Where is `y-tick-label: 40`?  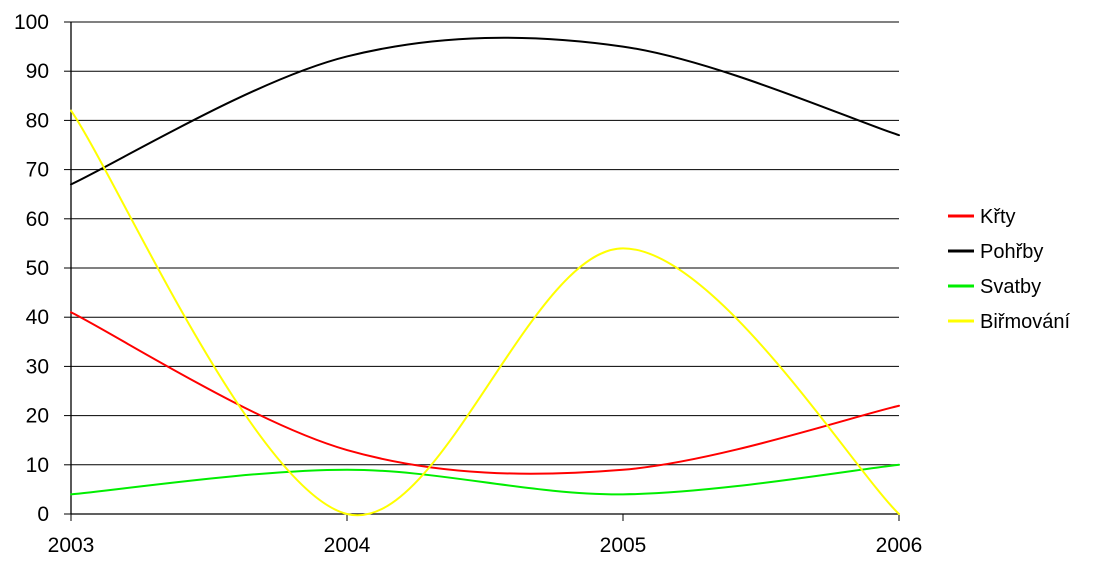 y-tick-label: 40 is located at coordinates (37, 317).